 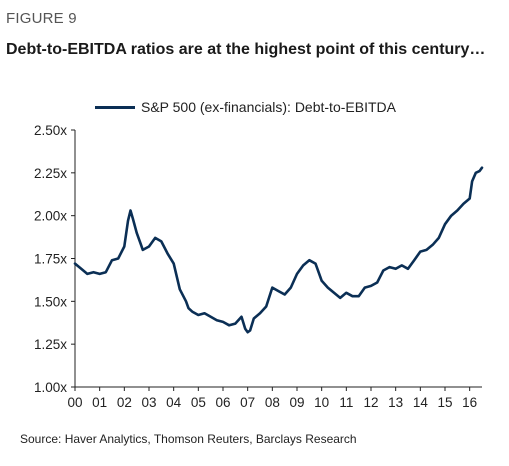 I want to click on y-tick-label: 1.25x, so click(x=50, y=344).